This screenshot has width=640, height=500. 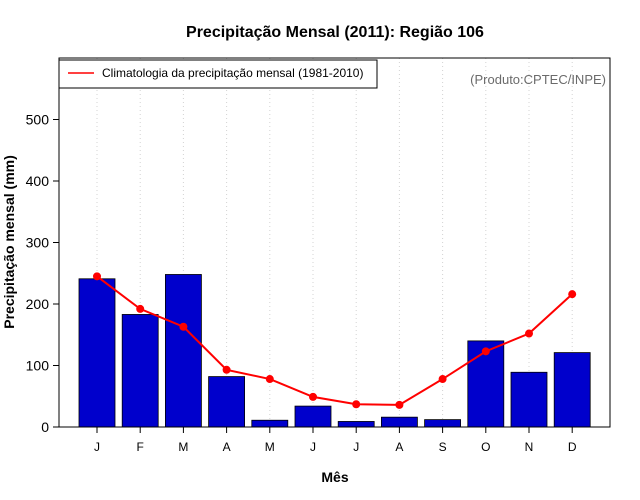 I want to click on source-note: (Produto:CPTEC/INPE), so click(x=538, y=79).